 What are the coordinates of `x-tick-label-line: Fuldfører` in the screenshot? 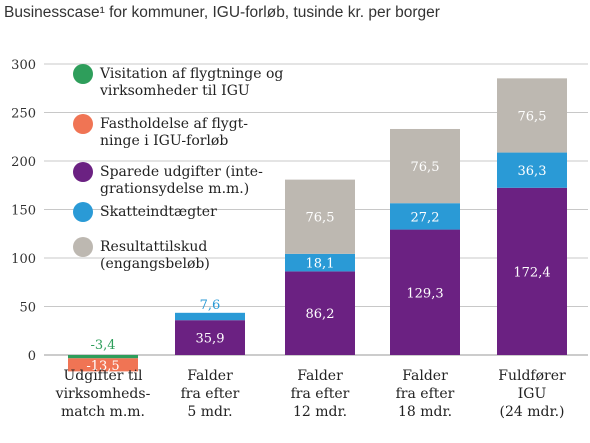 It's located at (532, 376).